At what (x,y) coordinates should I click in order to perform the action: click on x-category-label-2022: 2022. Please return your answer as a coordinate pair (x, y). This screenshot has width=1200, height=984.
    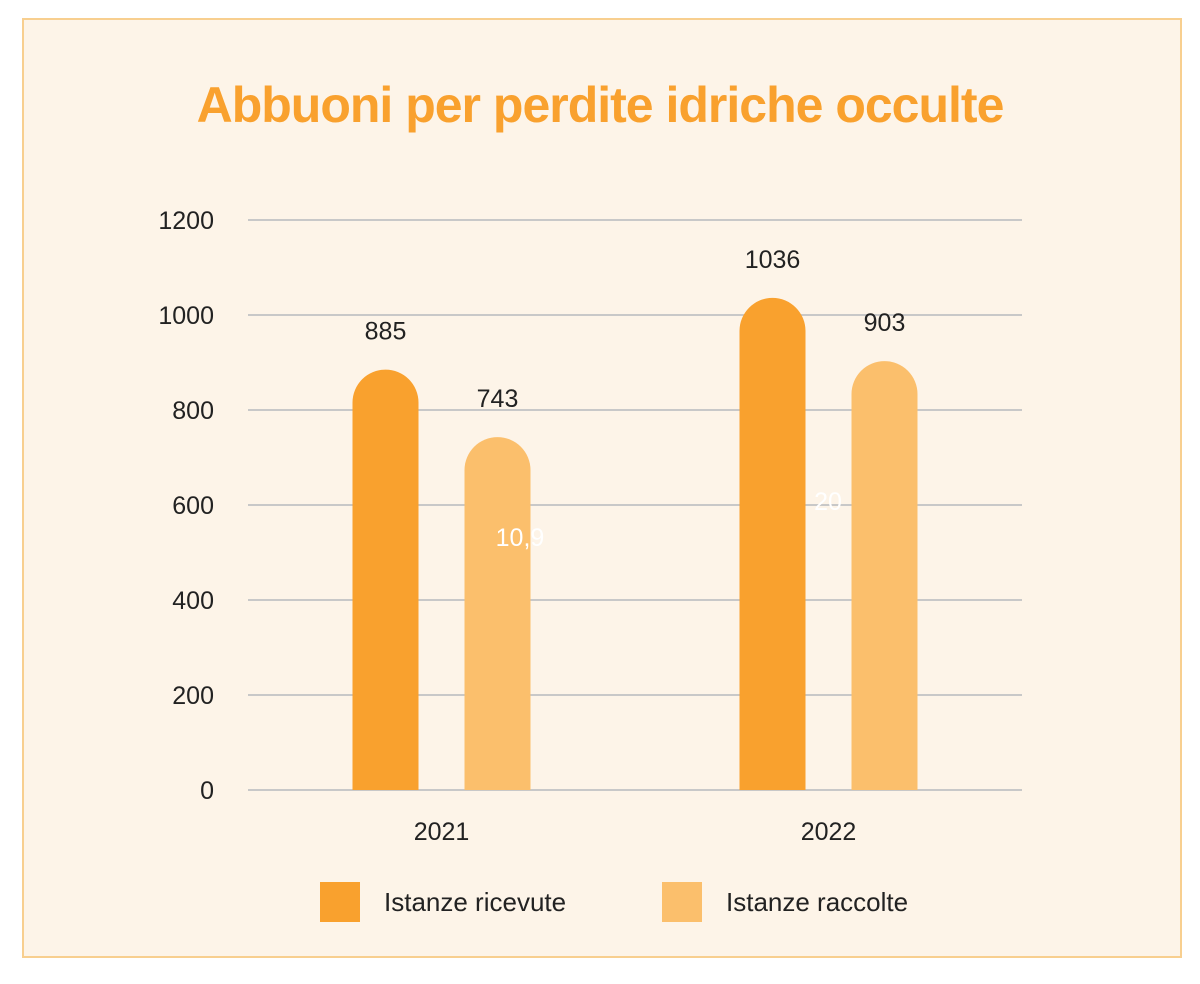
    Looking at the image, I should click on (829, 832).